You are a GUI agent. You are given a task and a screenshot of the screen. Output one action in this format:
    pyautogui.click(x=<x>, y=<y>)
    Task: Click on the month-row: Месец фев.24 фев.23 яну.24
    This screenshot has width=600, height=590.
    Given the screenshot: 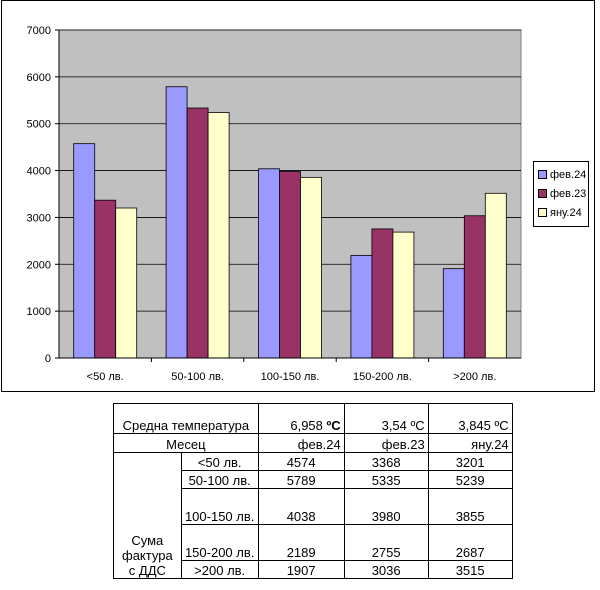 What is the action you would take?
    pyautogui.click(x=313, y=443)
    